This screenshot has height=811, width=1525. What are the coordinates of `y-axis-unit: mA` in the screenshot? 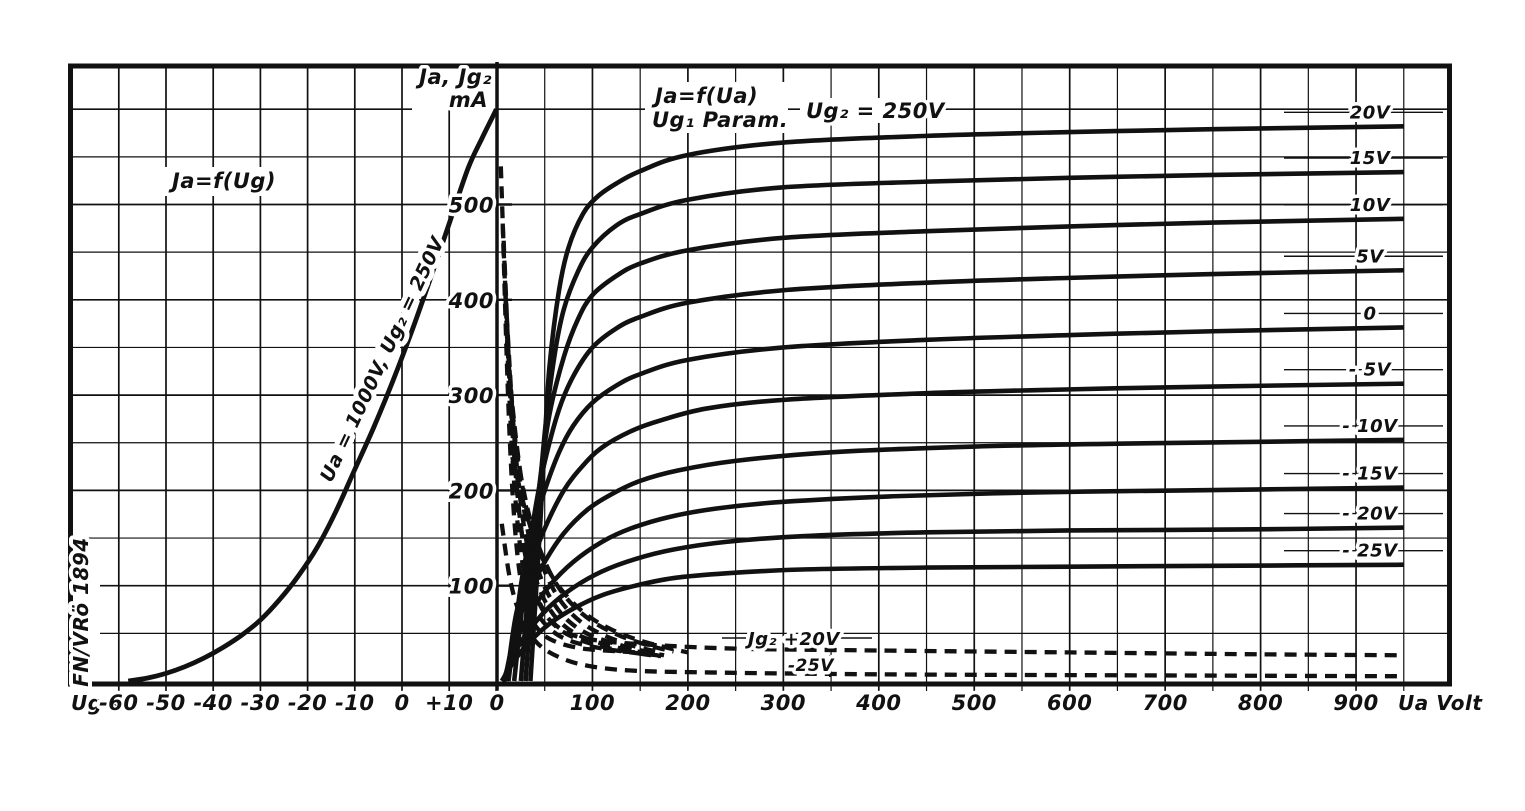 It's located at (468, 100).